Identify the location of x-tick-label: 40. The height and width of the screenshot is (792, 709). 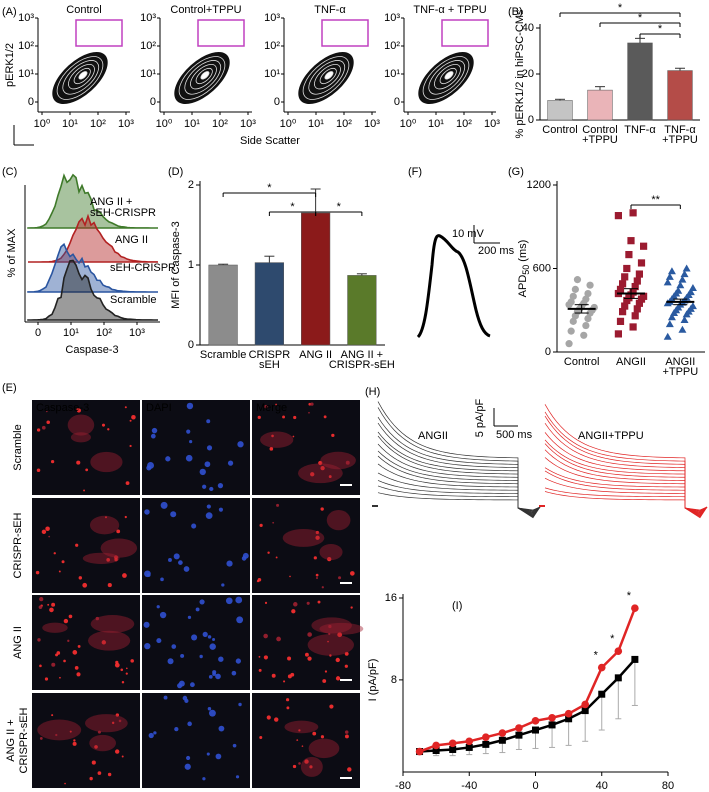
(602, 786).